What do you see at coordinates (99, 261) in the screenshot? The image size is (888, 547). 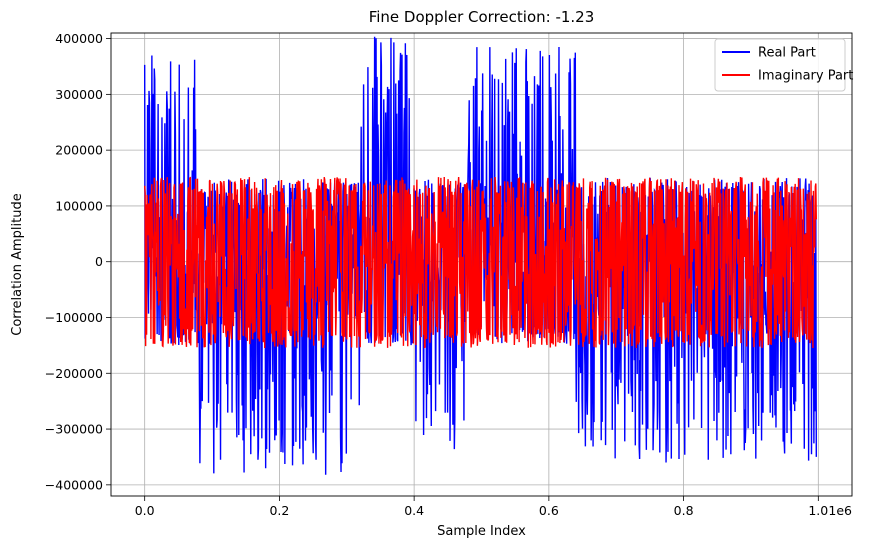 I see `y-tick-label: 0` at bounding box center [99, 261].